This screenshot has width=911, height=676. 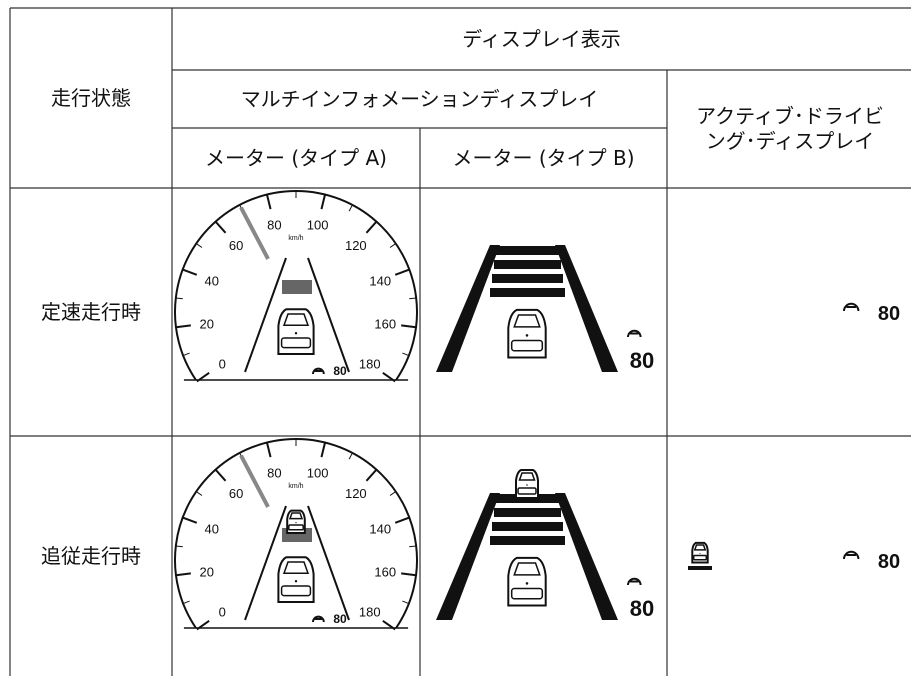 I want to click on gauge-label: 0, so click(x=222, y=364).